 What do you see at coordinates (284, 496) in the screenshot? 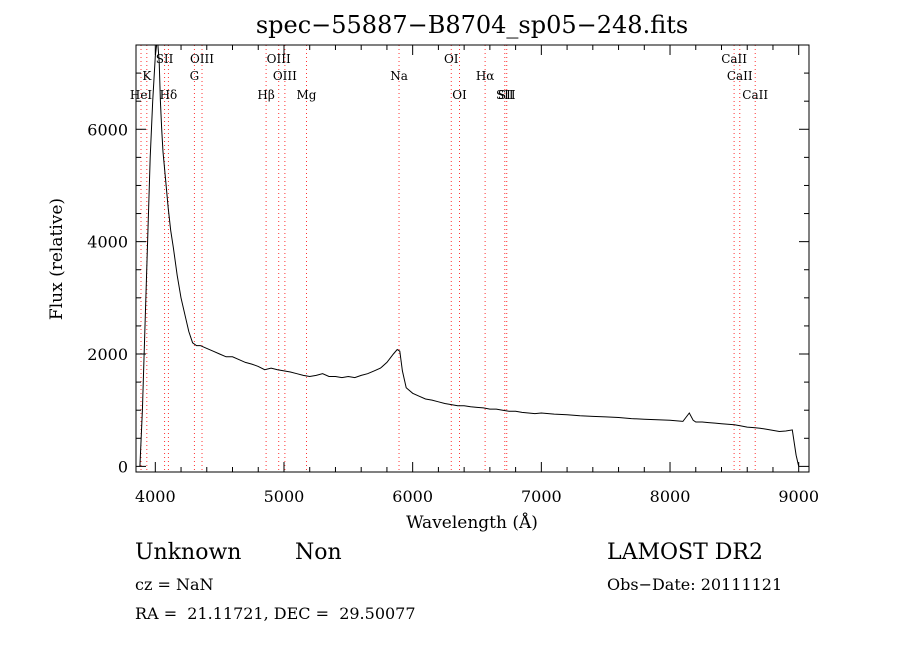
I see `x-tick-label: 5000` at bounding box center [284, 496].